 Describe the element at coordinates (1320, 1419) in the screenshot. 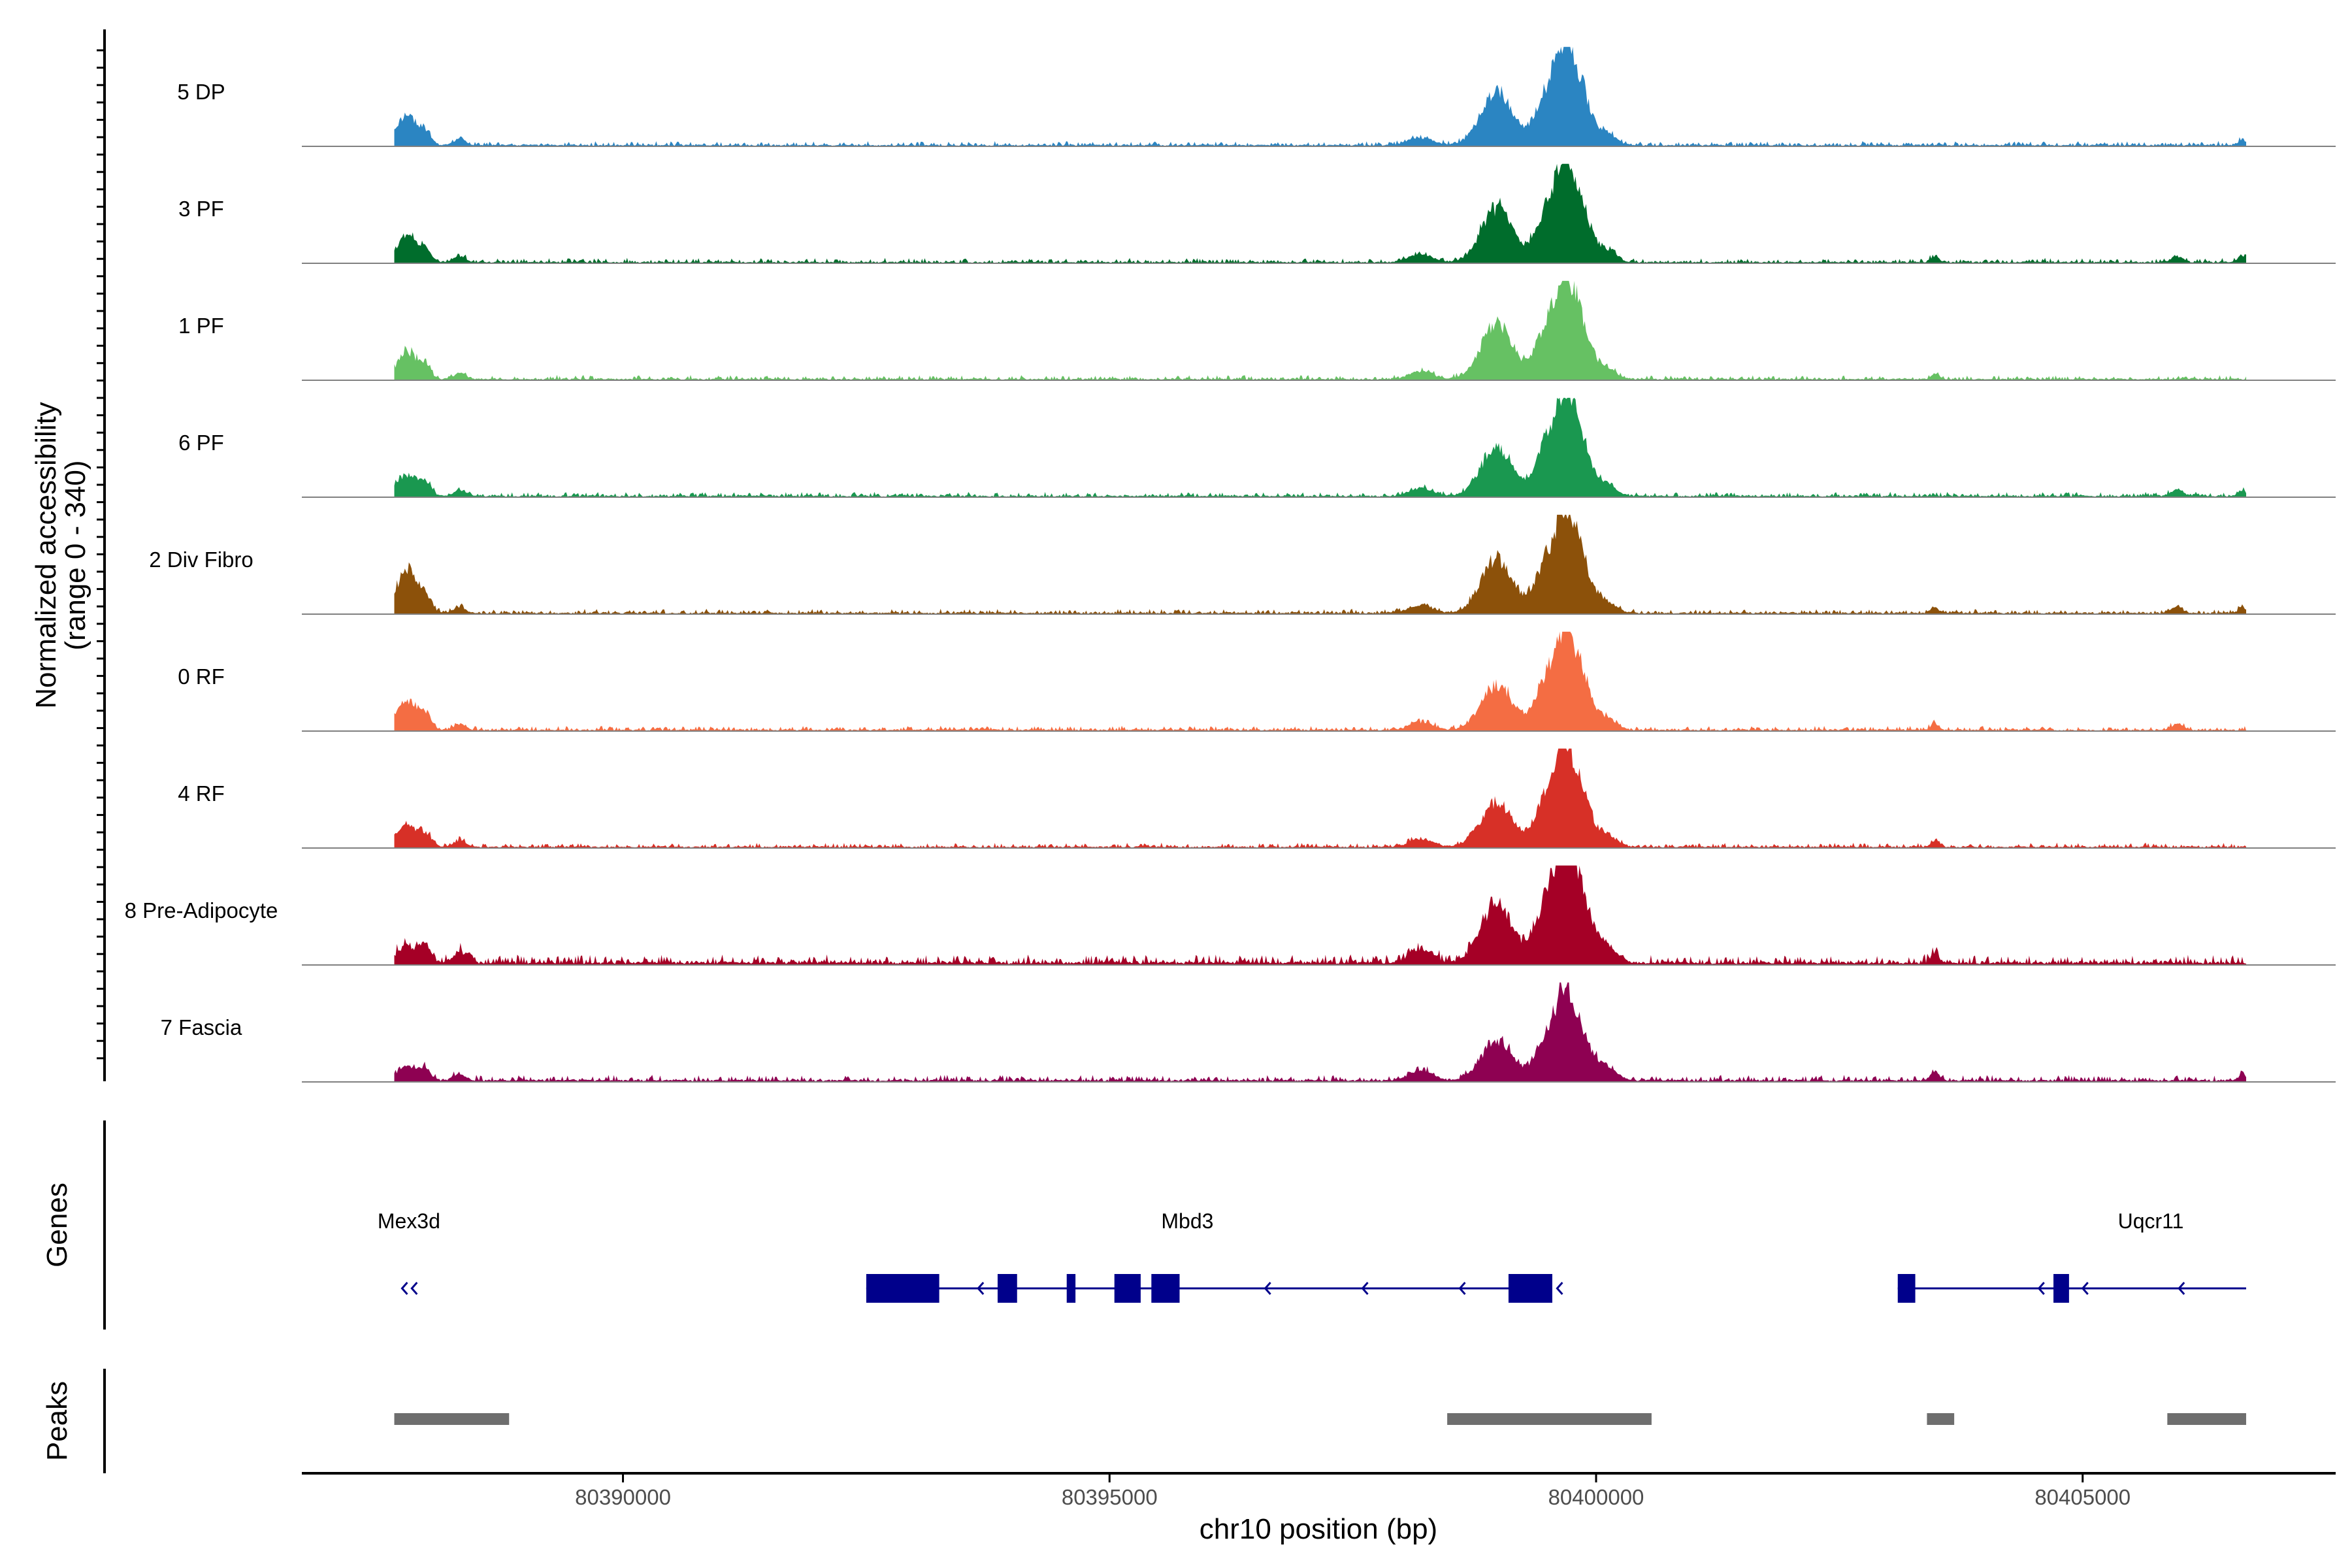

I see `peaks-track` at that location.